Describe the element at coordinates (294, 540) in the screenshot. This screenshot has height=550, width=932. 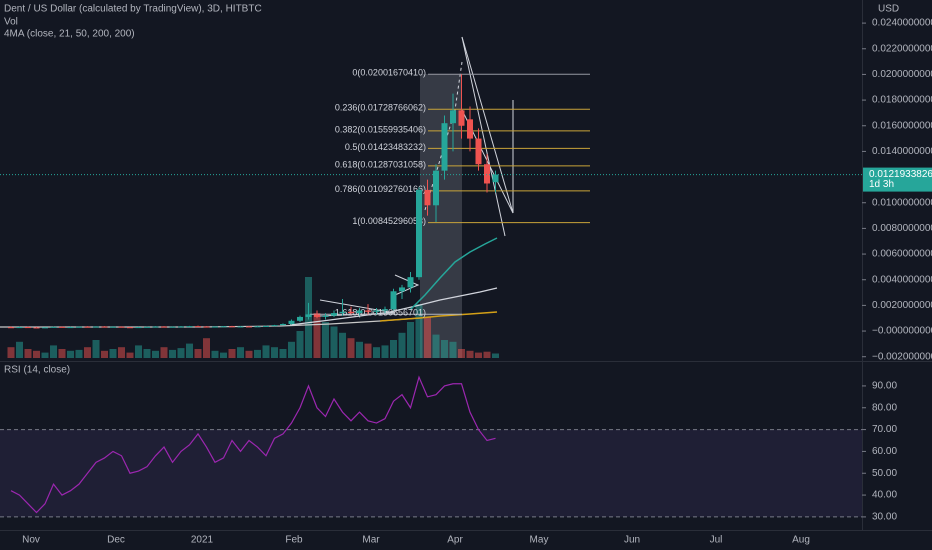
I see `time-label: Feb` at that location.